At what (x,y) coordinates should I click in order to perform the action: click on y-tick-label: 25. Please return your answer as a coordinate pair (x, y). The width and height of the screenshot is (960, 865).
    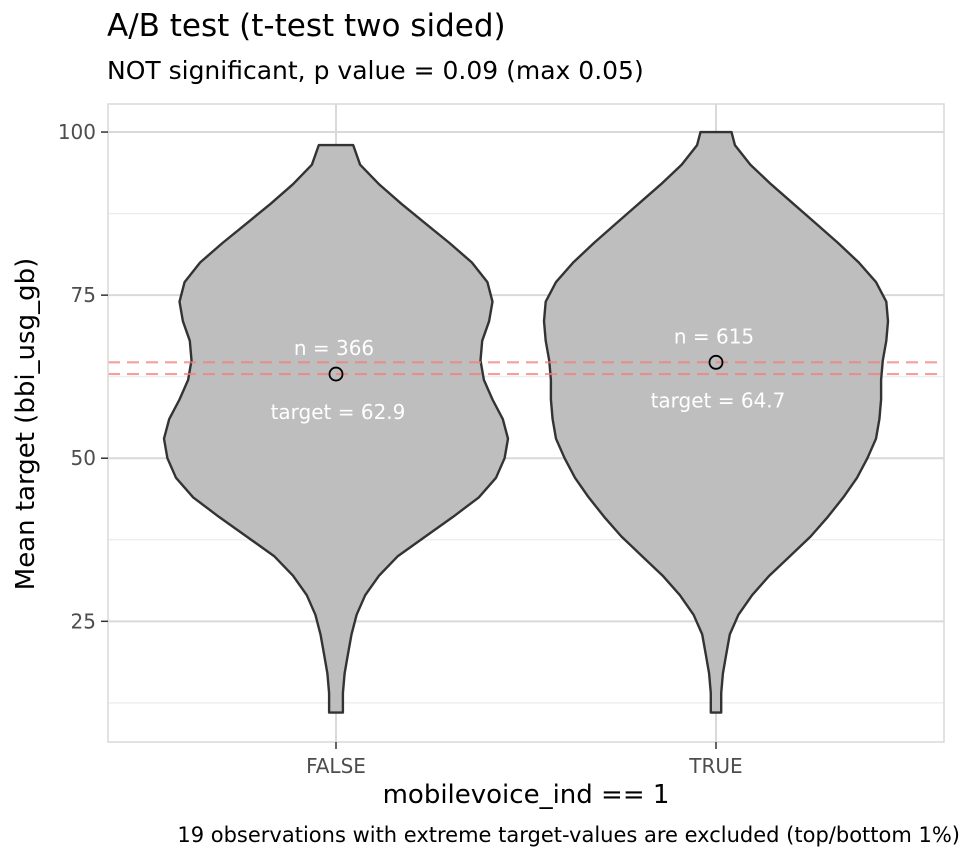
    Looking at the image, I should click on (83, 621).